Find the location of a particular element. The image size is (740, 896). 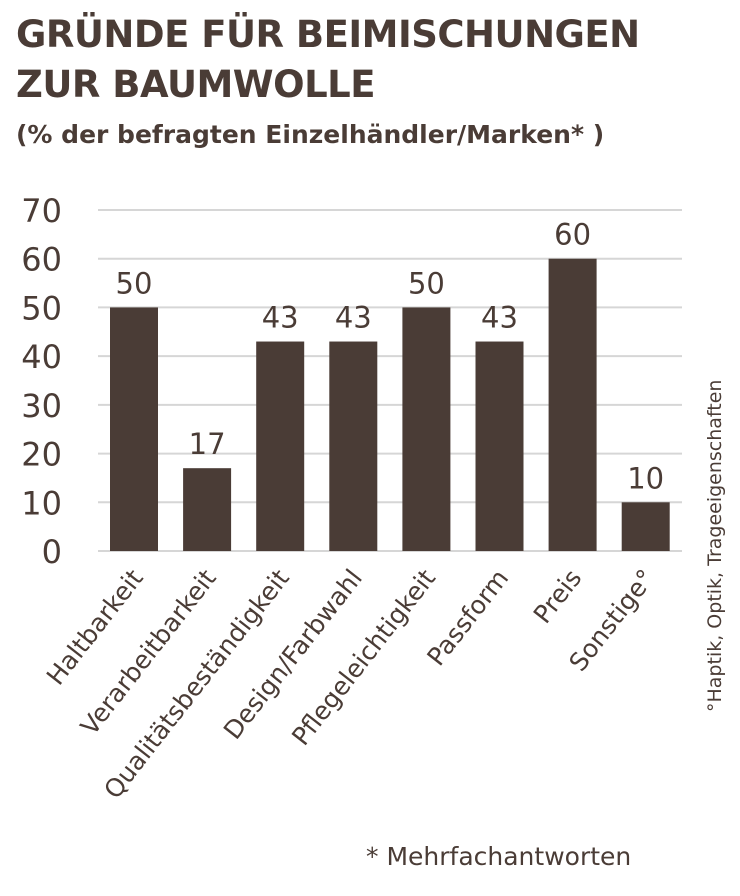

side-note: °Haptik, Optik, Trageeigenschaften is located at coordinates (715, 545).